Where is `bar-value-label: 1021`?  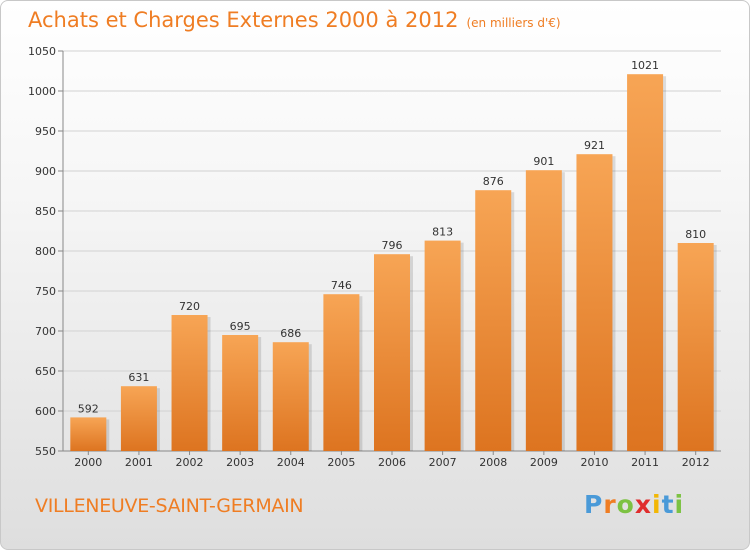 bar-value-label: 1021 is located at coordinates (645, 65).